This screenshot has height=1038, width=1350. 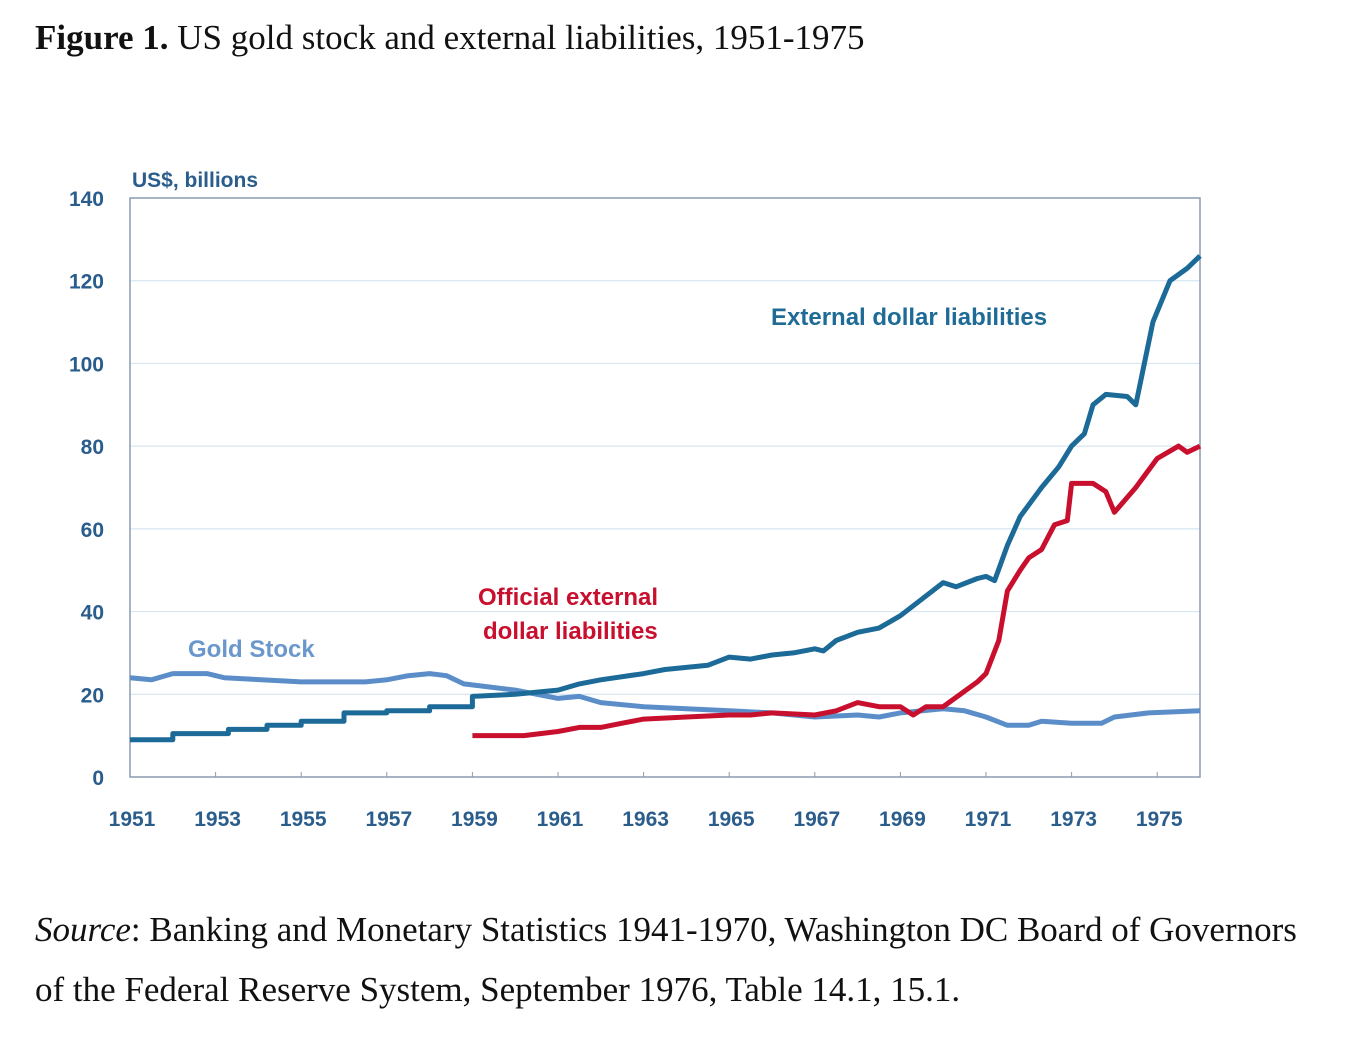 What do you see at coordinates (86, 364) in the screenshot?
I see `y-tick-label: 100` at bounding box center [86, 364].